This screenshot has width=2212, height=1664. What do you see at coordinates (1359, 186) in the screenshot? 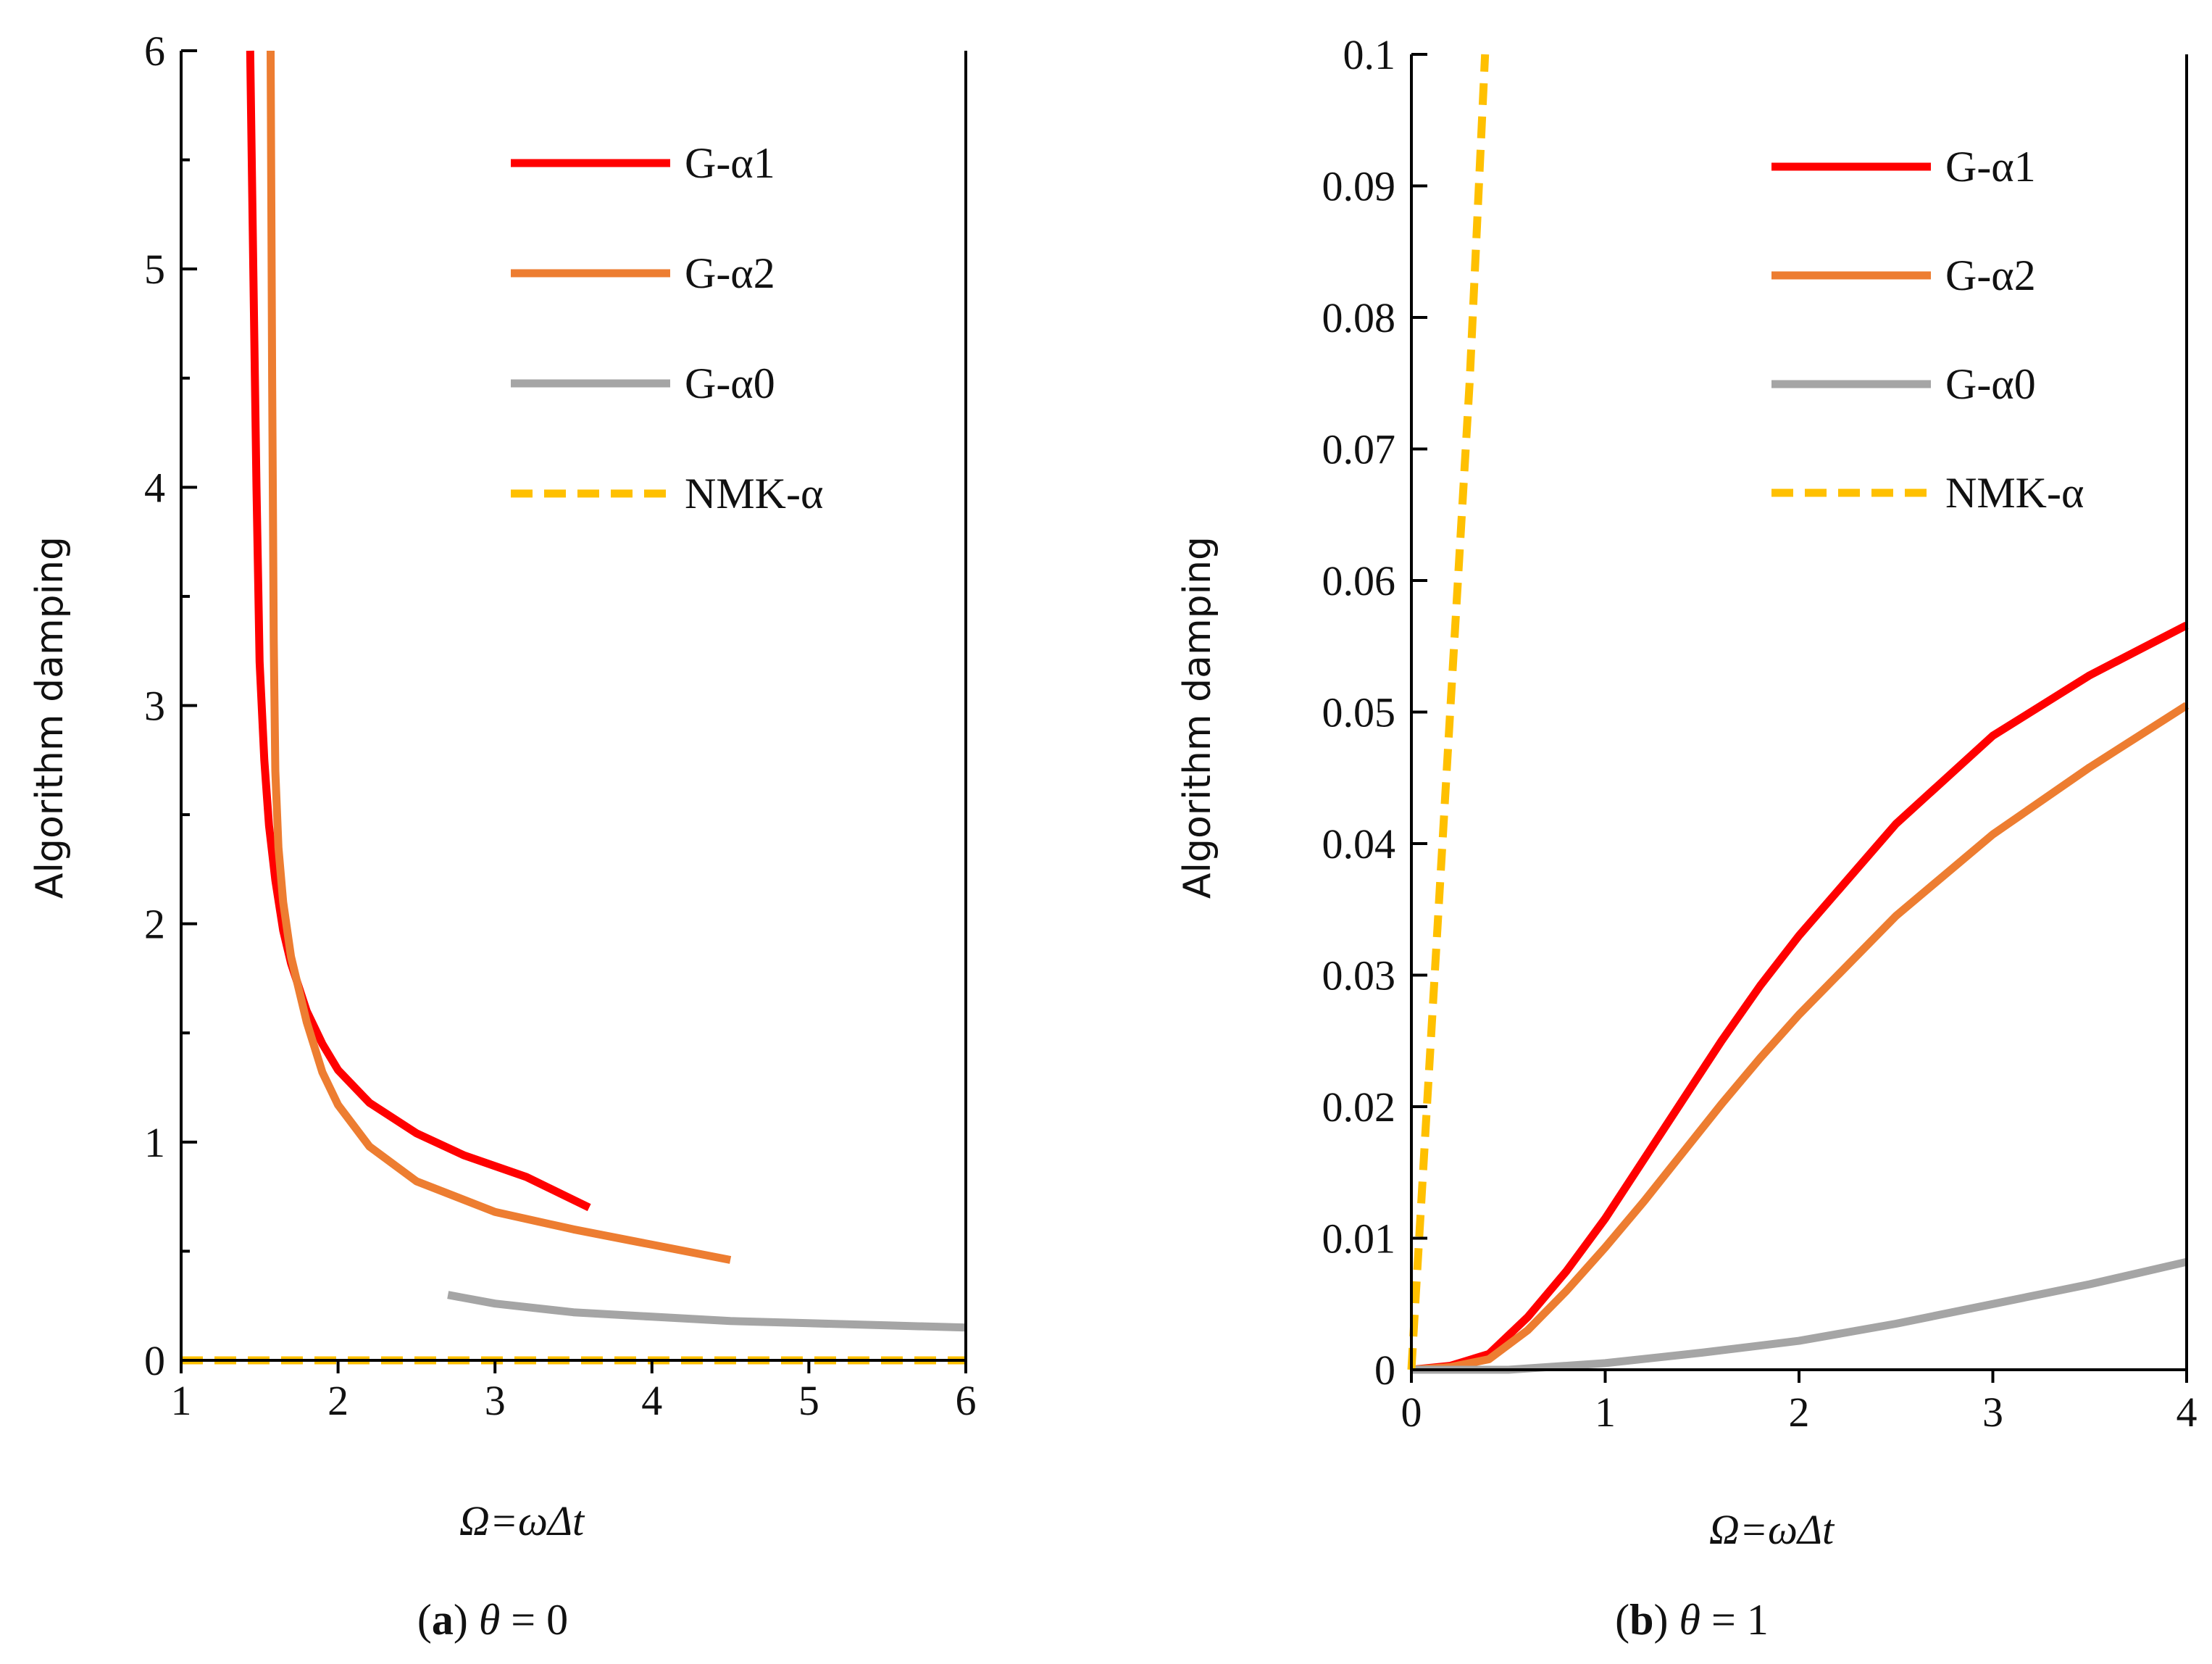
I see `y-tick-label-b-9: 0.09` at bounding box center [1359, 186].